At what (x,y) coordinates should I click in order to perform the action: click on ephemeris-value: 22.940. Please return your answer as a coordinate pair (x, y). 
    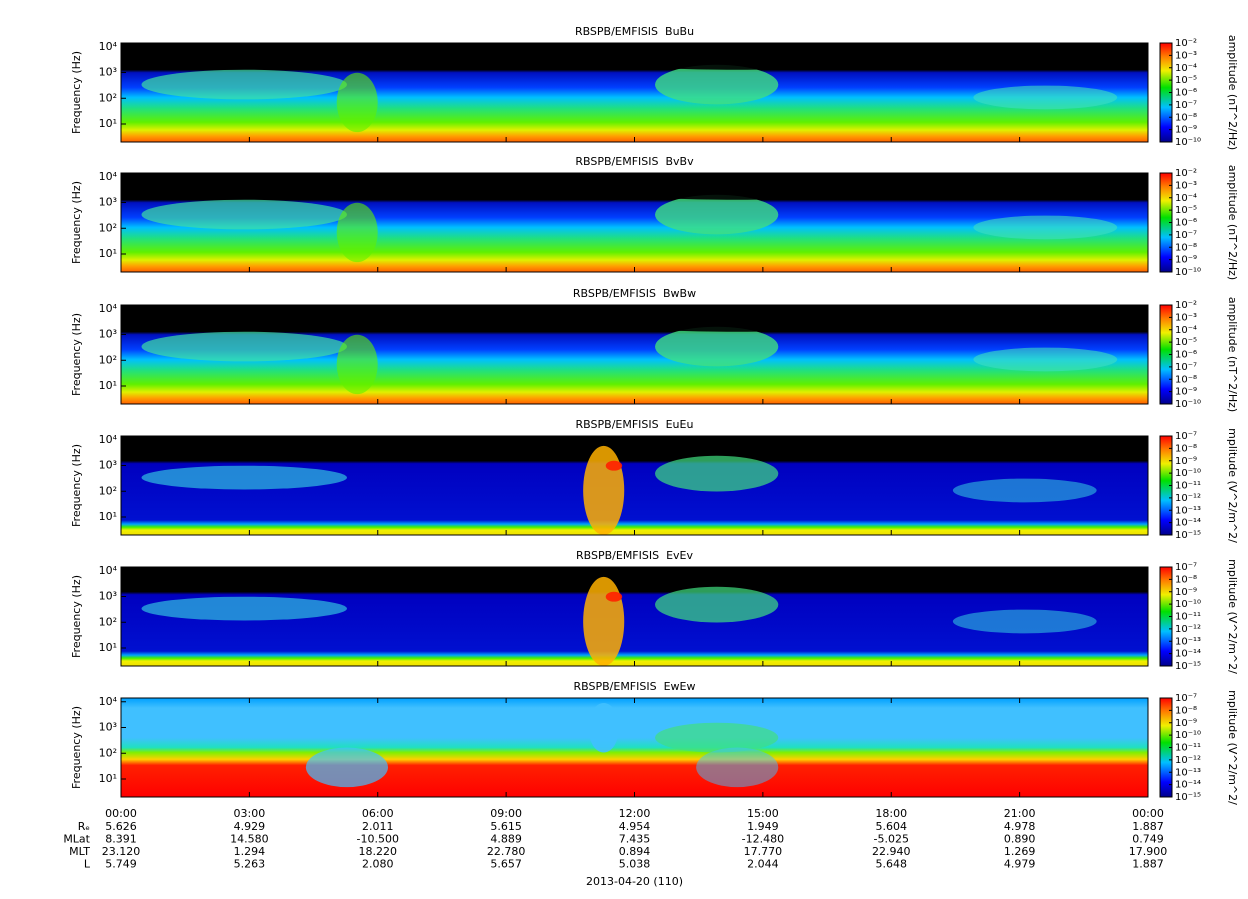
    Looking at the image, I should click on (891, 851).